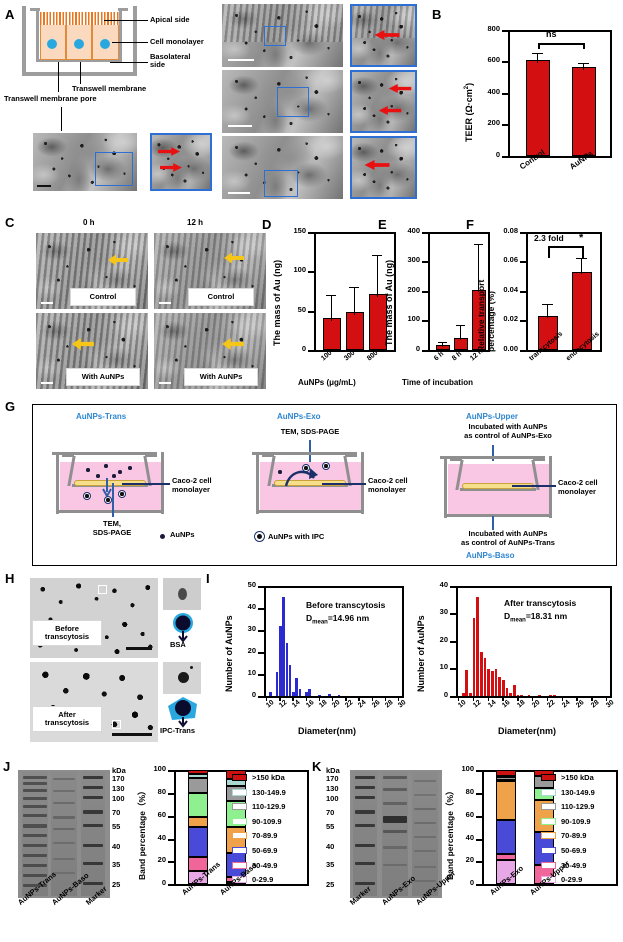 Image resolution: width=623 pixels, height=942 pixels. Describe the element at coordinates (251, 672) in the screenshot. I see `y-tick-10: 10` at that location.